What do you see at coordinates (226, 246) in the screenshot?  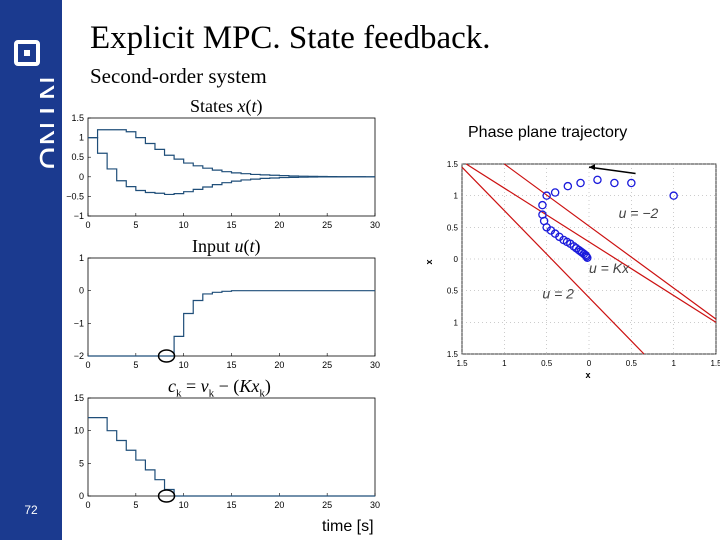 I see `input-plot-title: Input u(t)` at bounding box center [226, 246].